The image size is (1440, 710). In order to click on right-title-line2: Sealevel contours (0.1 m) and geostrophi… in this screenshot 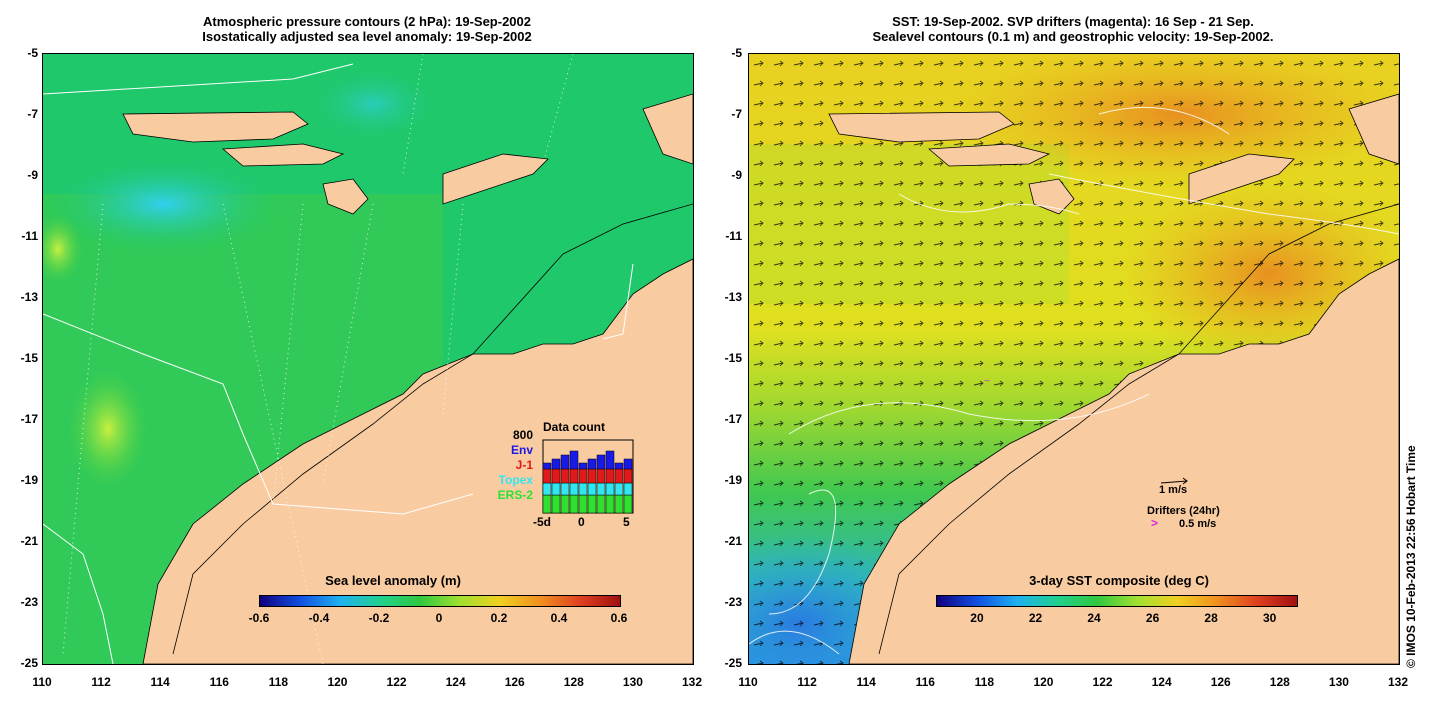, I will do `click(1073, 36)`.